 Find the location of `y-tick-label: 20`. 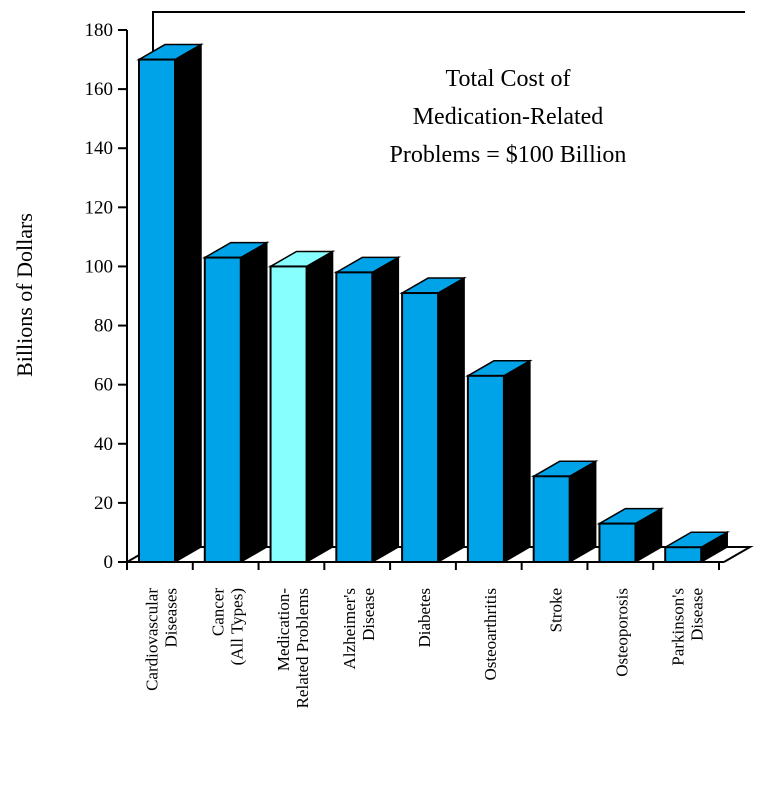

y-tick-label: 20 is located at coordinates (103, 503).